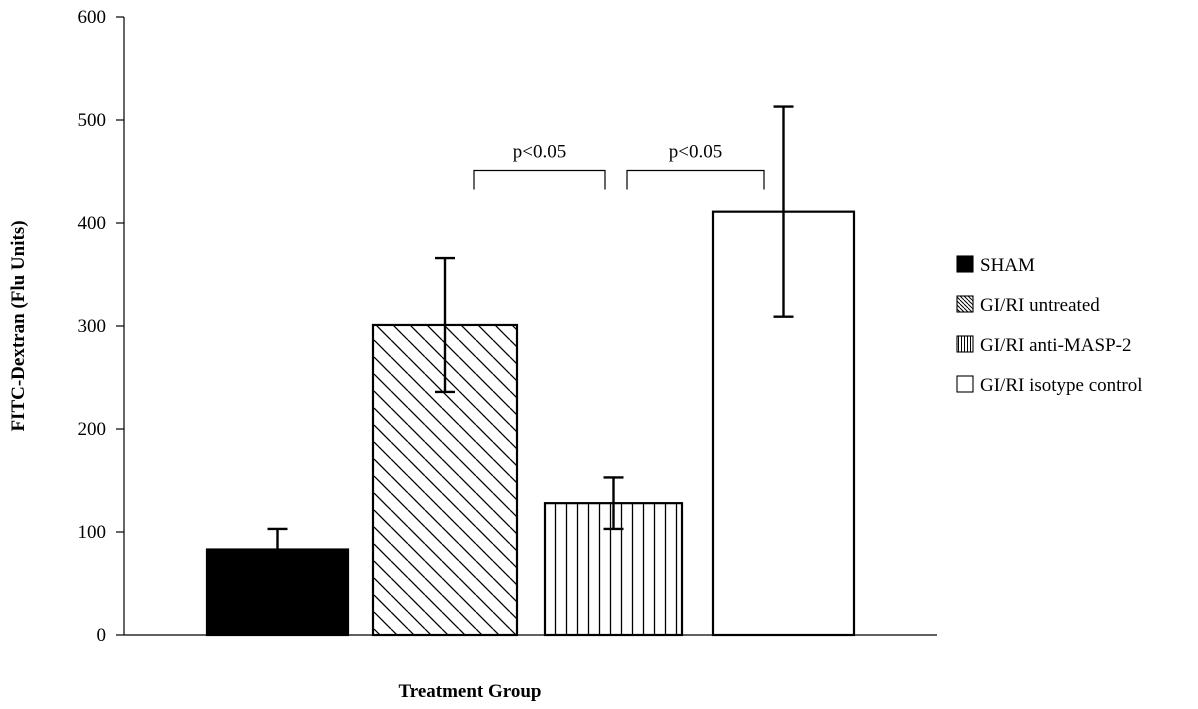 The image size is (1198, 709). I want to click on y-tick-label: 0, so click(102, 635).